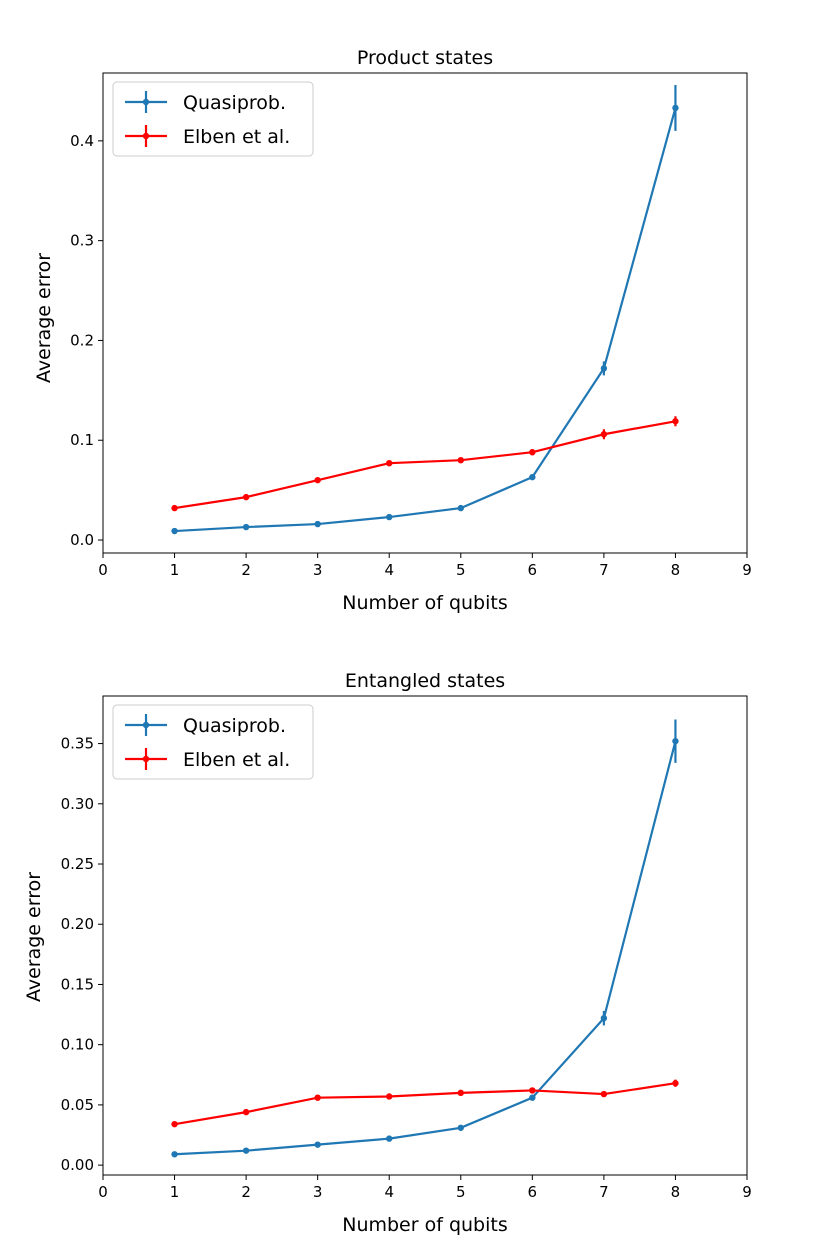 This screenshot has width=830, height=1246. Describe the element at coordinates (77, 864) in the screenshot. I see `y-tick-label: 0.25` at that location.